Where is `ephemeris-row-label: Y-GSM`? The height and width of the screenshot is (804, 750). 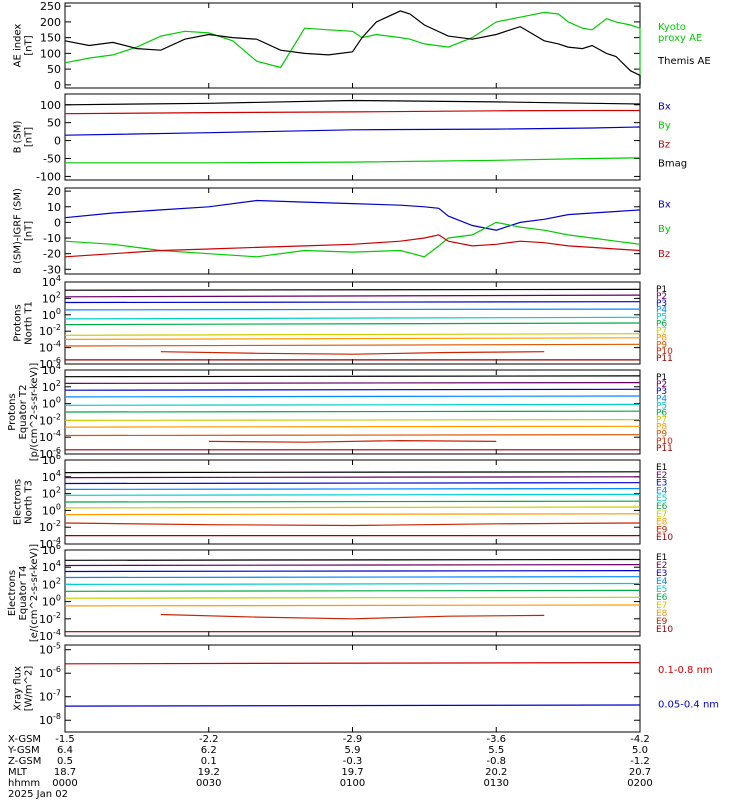 ephemeris-row-label: Y-GSM is located at coordinates (23, 750).